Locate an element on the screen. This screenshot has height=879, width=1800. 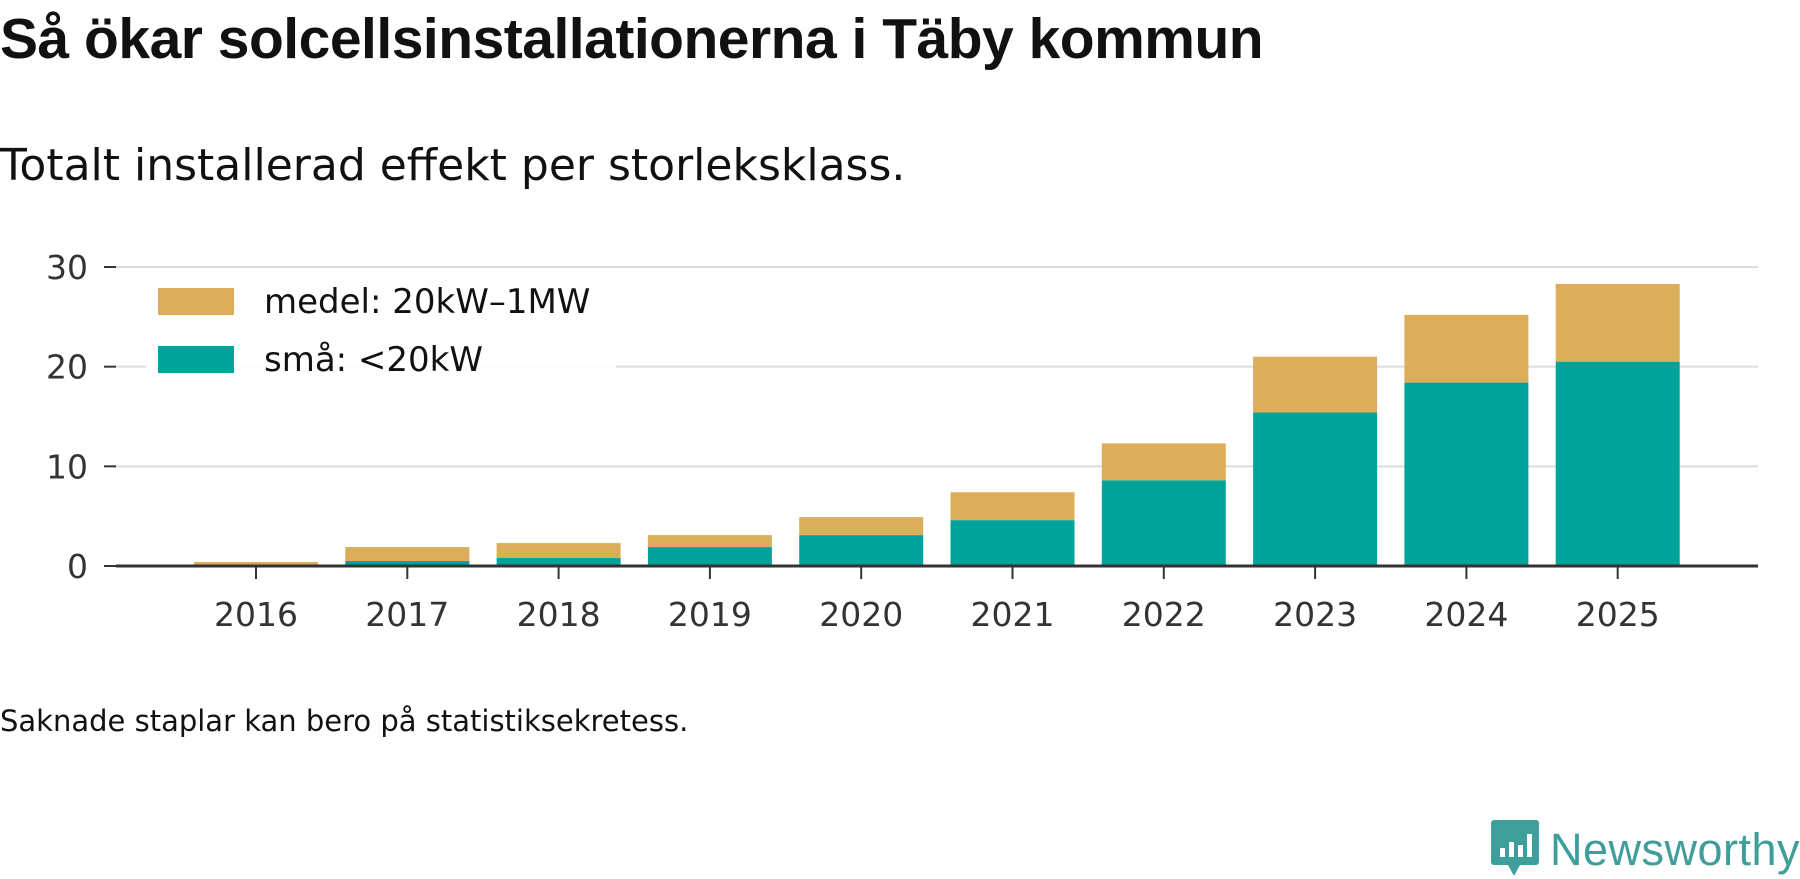
bar-sma-2020 is located at coordinates (861, 550).